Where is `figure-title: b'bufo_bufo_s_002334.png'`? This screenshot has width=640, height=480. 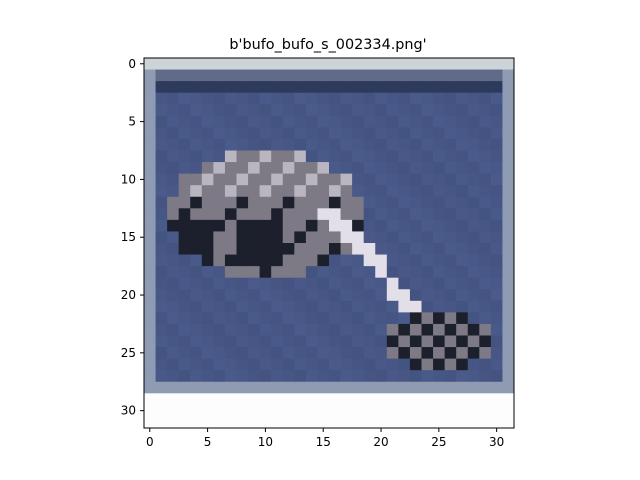 figure-title: b'bufo_bufo_s_002334.png' is located at coordinates (327, 45).